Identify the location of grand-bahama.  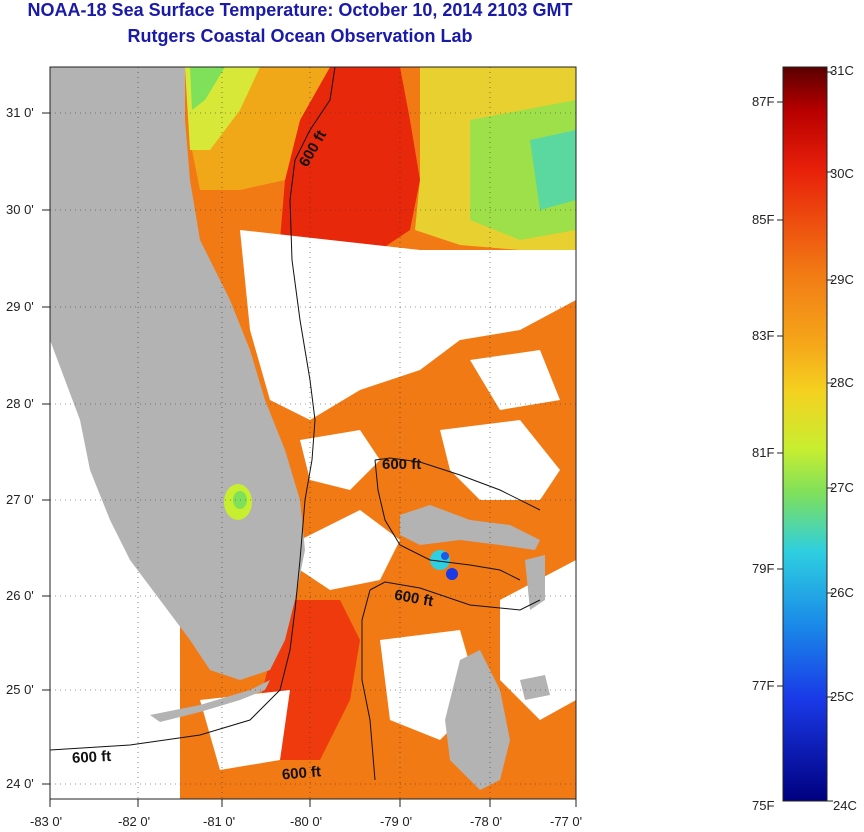
(470, 527).